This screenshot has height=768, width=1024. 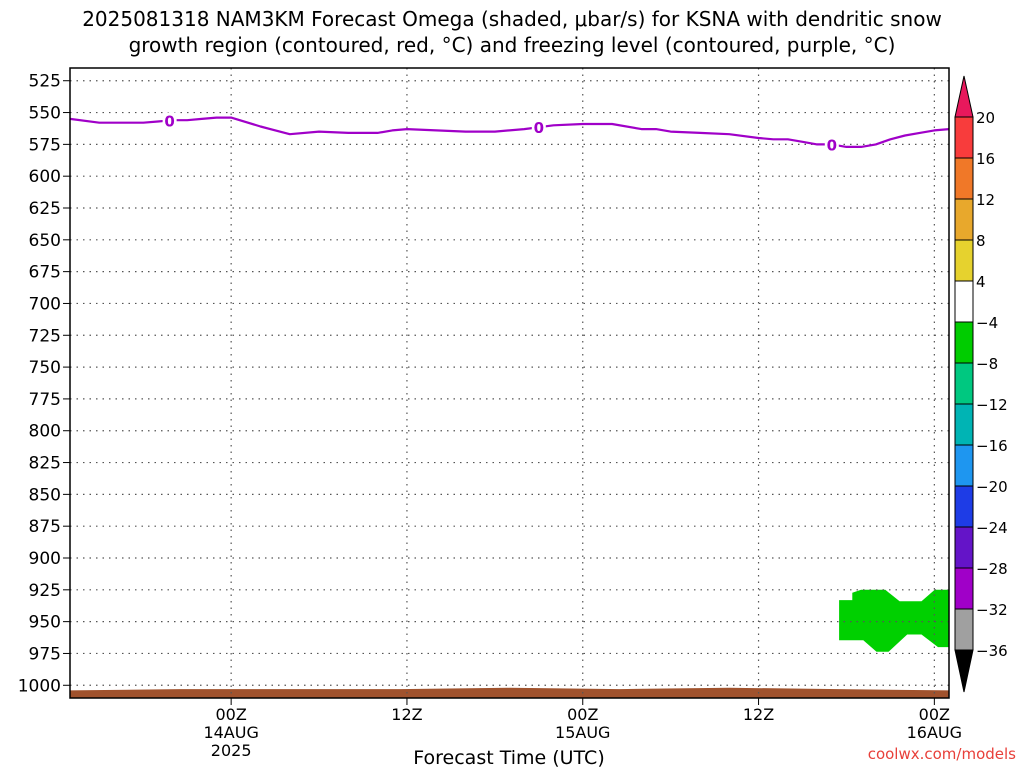 I want to click on colorbar-label: −12, so click(x=992, y=405).